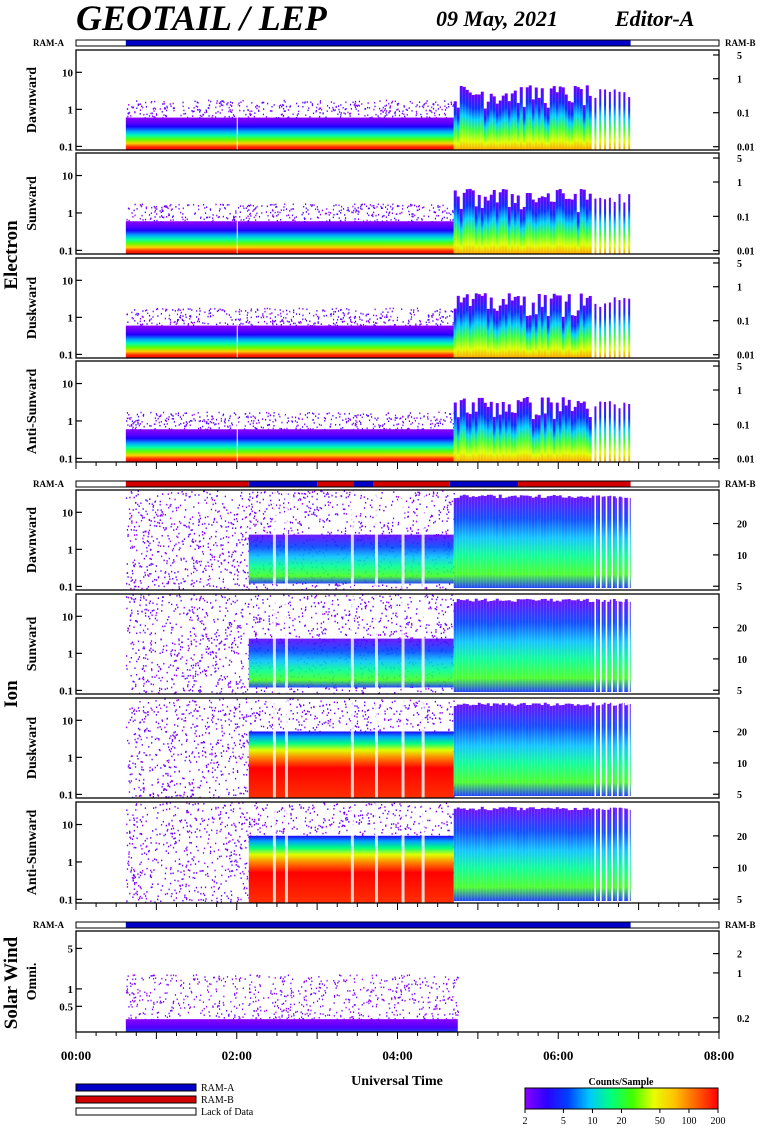 This screenshot has width=762, height=1128. I want to click on colorbar, so click(621, 1098).